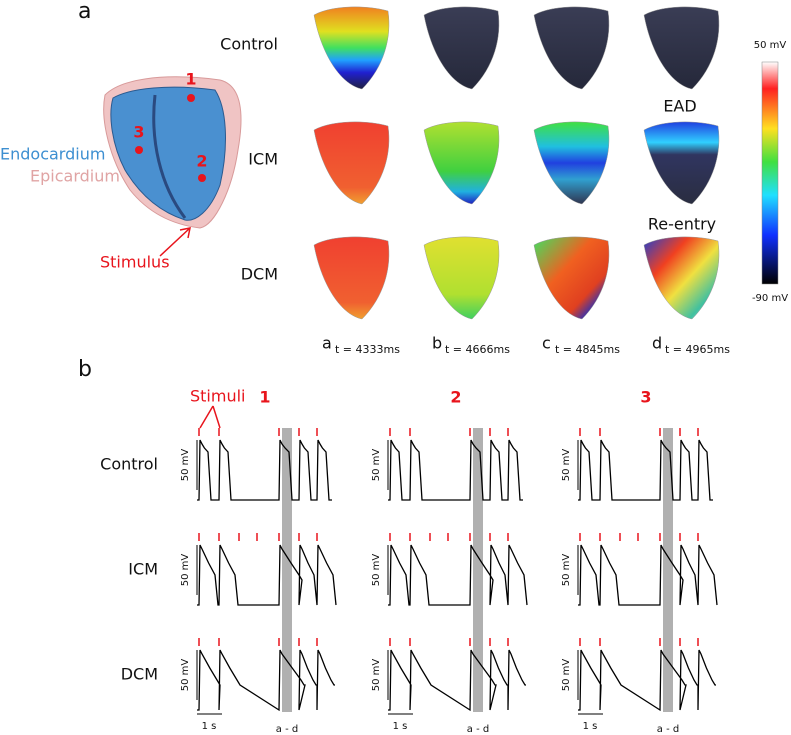  I want to click on column-label: 2, so click(455, 397).